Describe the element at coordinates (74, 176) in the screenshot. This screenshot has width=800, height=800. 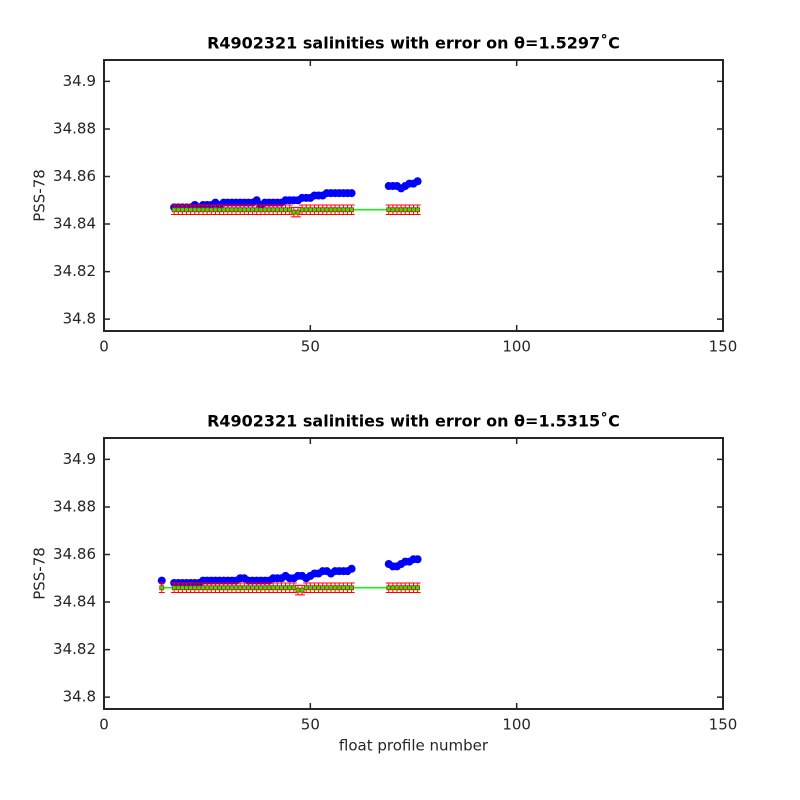
I see `y-tick-label: 34.86` at that location.